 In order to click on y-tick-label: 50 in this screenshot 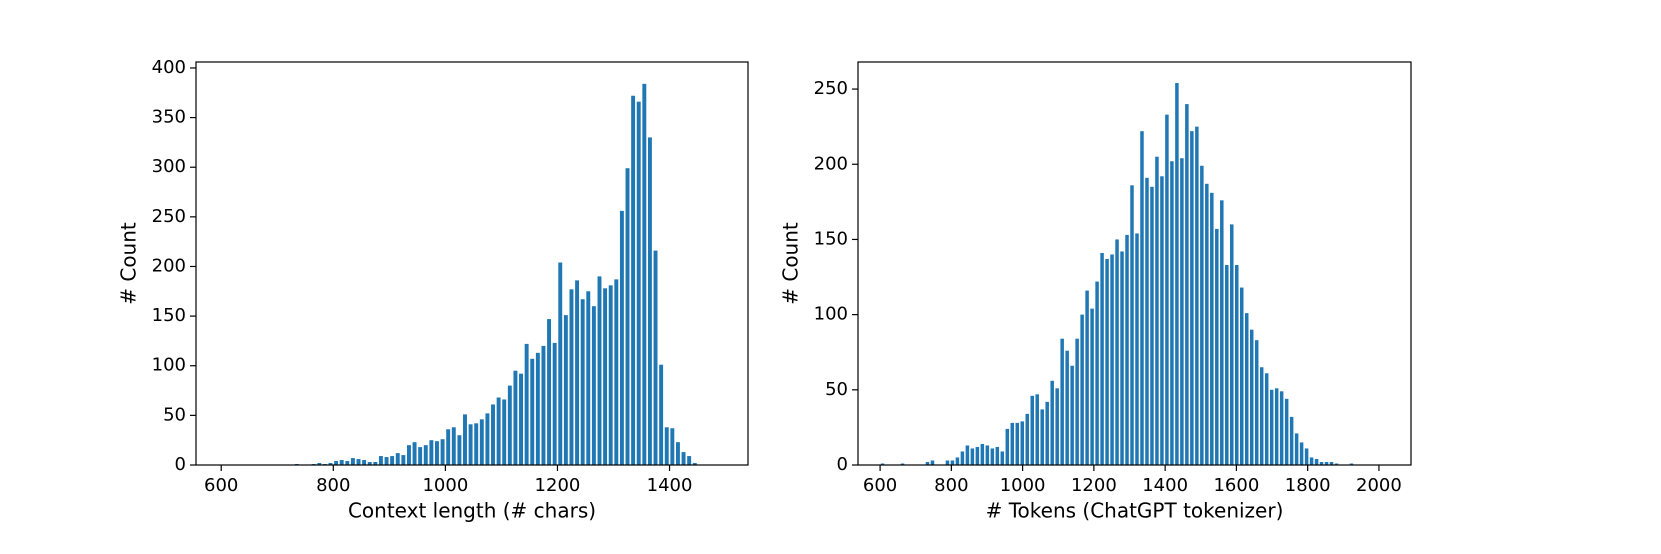, I will do `click(836, 389)`.